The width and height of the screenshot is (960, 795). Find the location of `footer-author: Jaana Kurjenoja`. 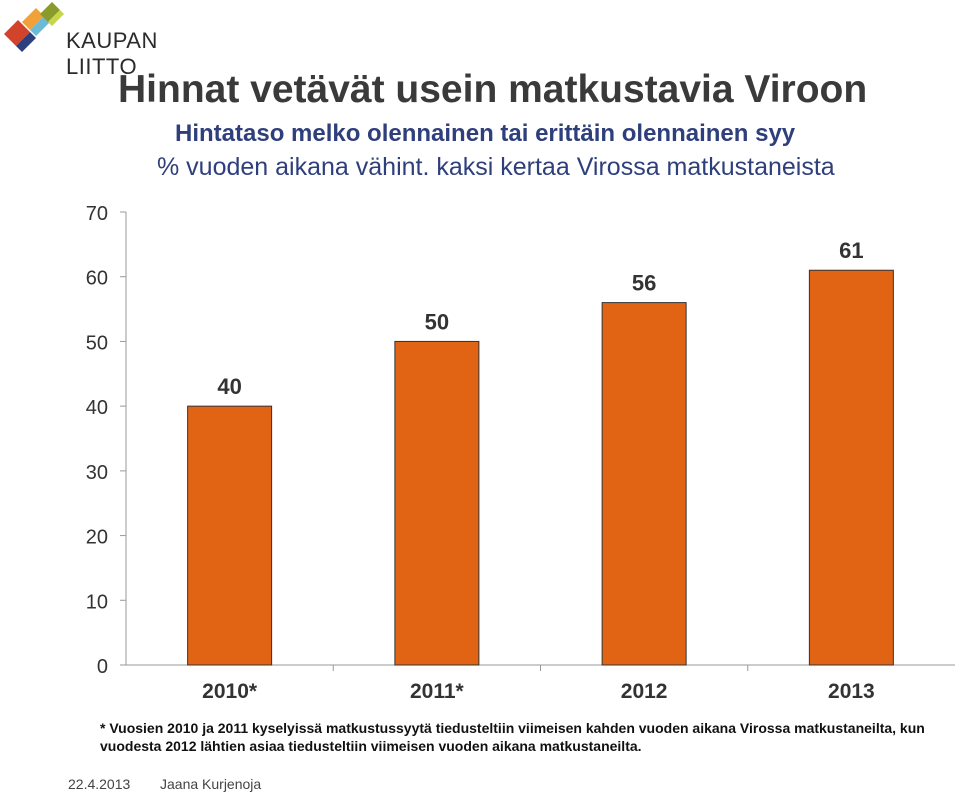

footer-author: Jaana Kurjenoja is located at coordinates (211, 784).